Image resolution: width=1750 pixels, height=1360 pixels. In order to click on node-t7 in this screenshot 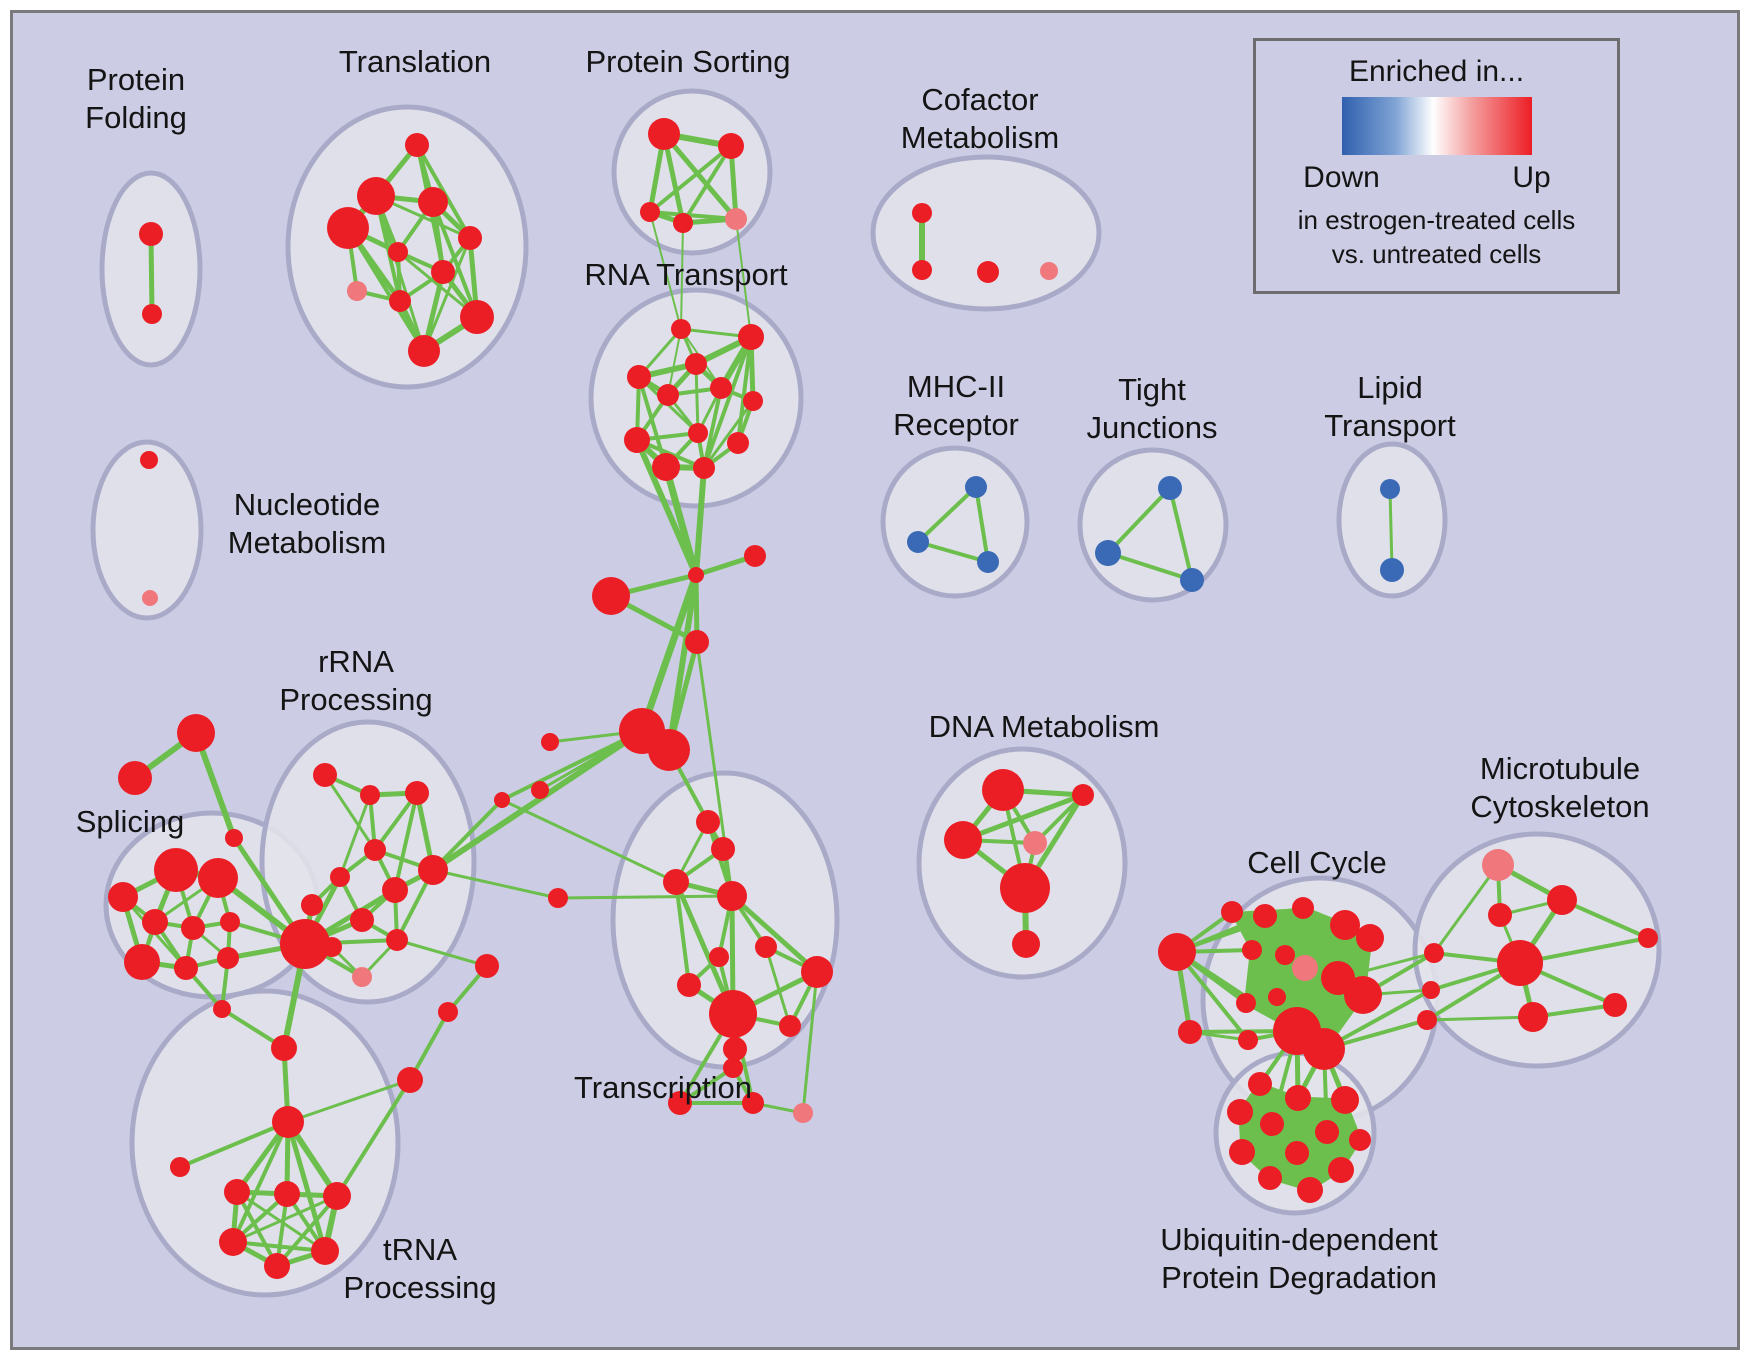, I will do `click(357, 291)`.